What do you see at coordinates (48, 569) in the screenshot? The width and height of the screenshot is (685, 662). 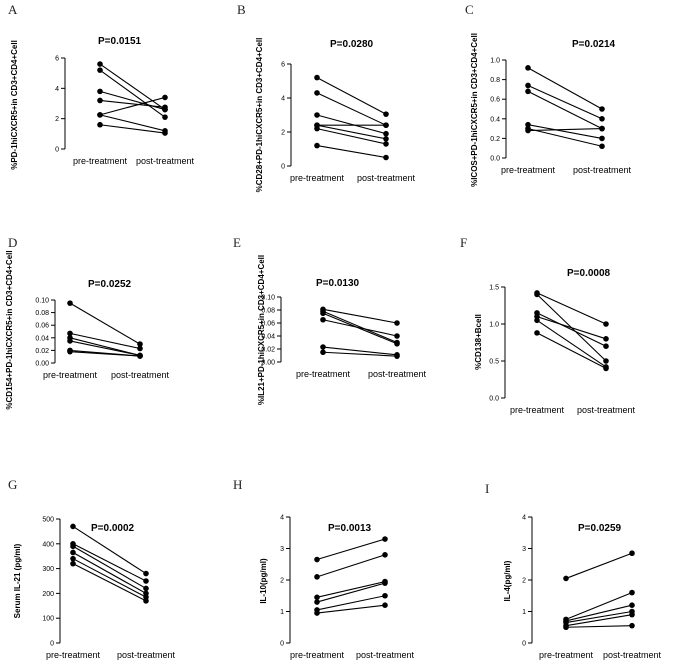 I see `y-tick-label: 300` at bounding box center [48, 569].